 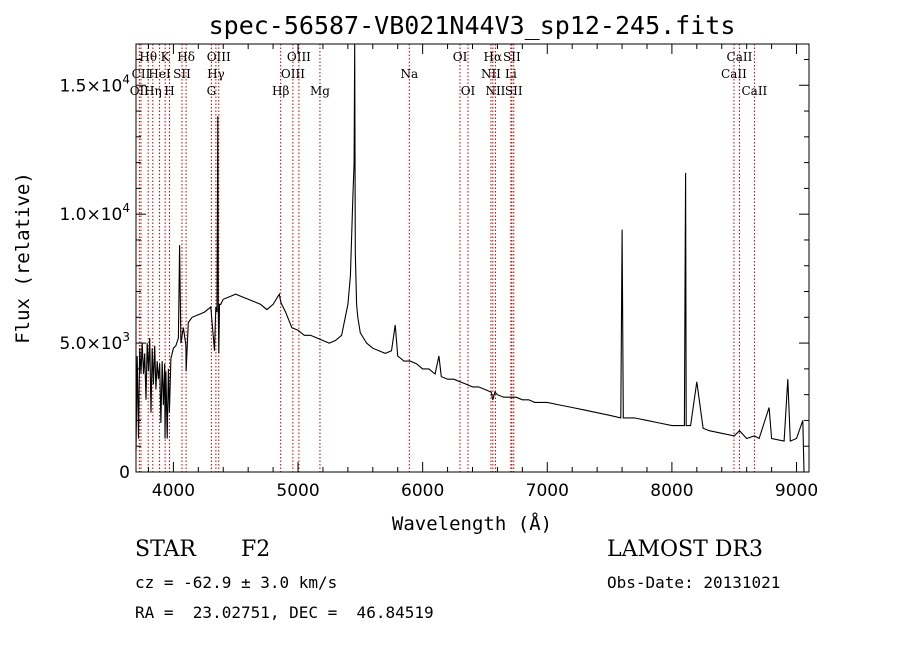 I want to click on line-label-18: OI, so click(x=468, y=91).